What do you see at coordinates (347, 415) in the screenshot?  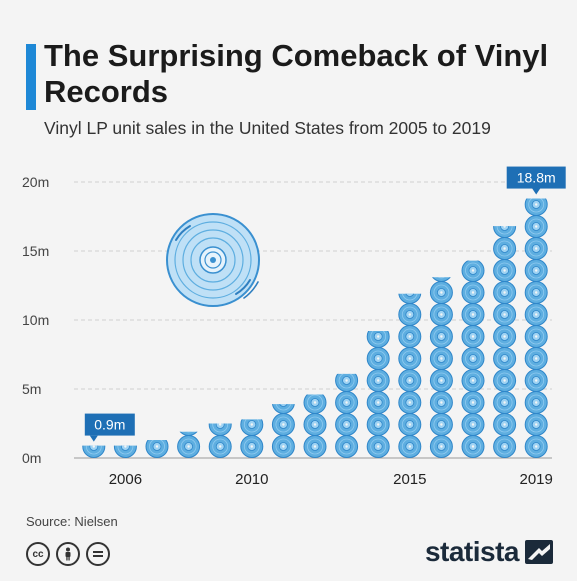 I see `bar-2013` at bounding box center [347, 415].